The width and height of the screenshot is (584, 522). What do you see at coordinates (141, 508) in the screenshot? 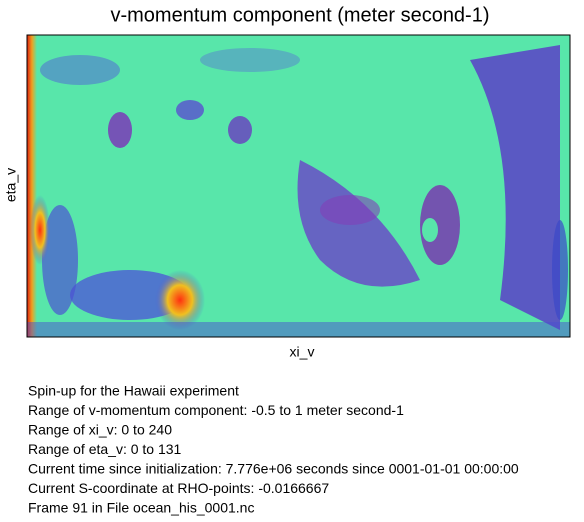
I see `info-line: Frame 91 in File ocean_his_0001.nc` at bounding box center [141, 508].